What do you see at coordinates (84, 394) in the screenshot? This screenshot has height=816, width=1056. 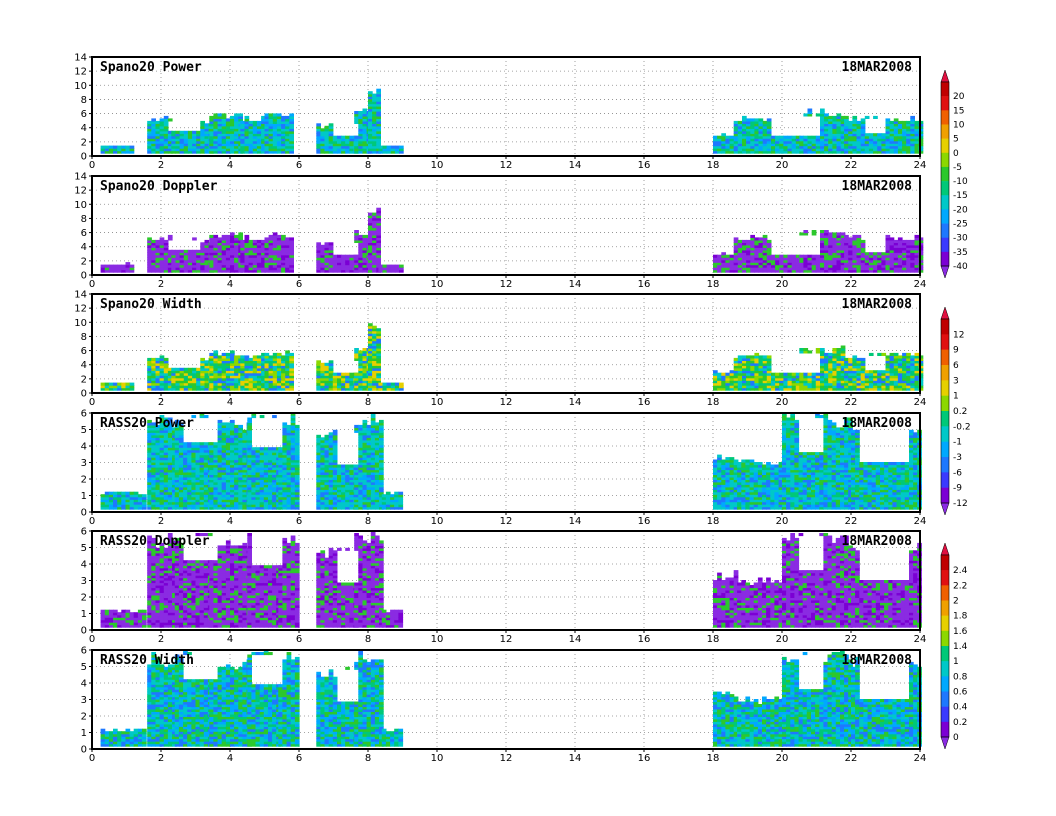 I see `y-tick-label: 0` at bounding box center [84, 394].